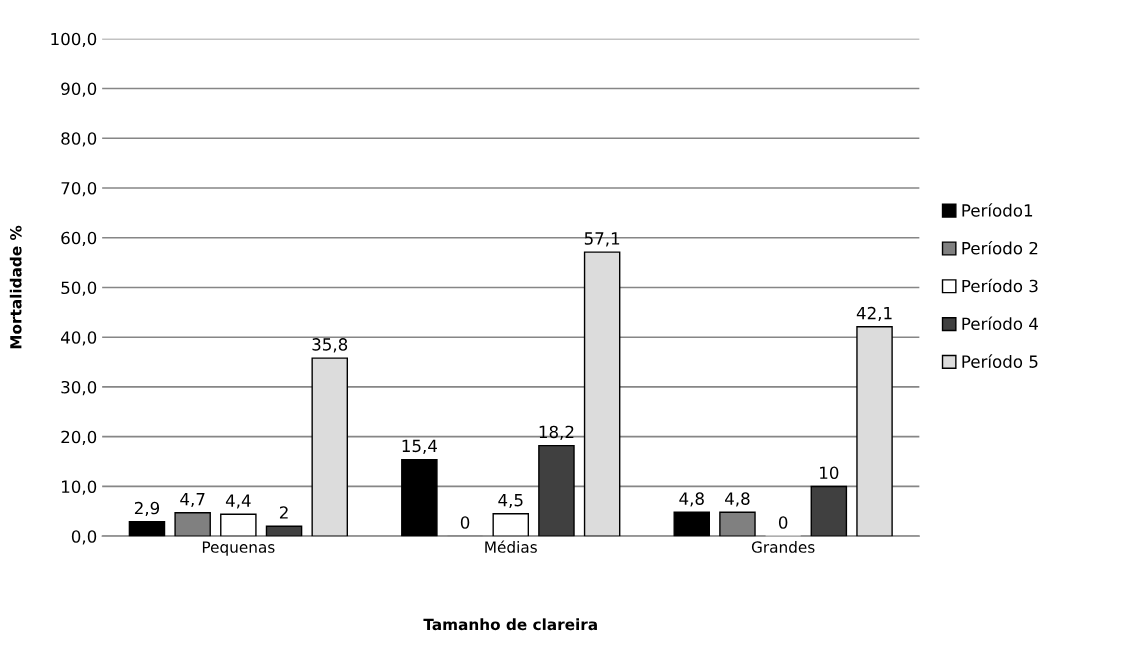  Describe the element at coordinates (79, 189) in the screenshot. I see `y-tick-label: 70,0` at that location.